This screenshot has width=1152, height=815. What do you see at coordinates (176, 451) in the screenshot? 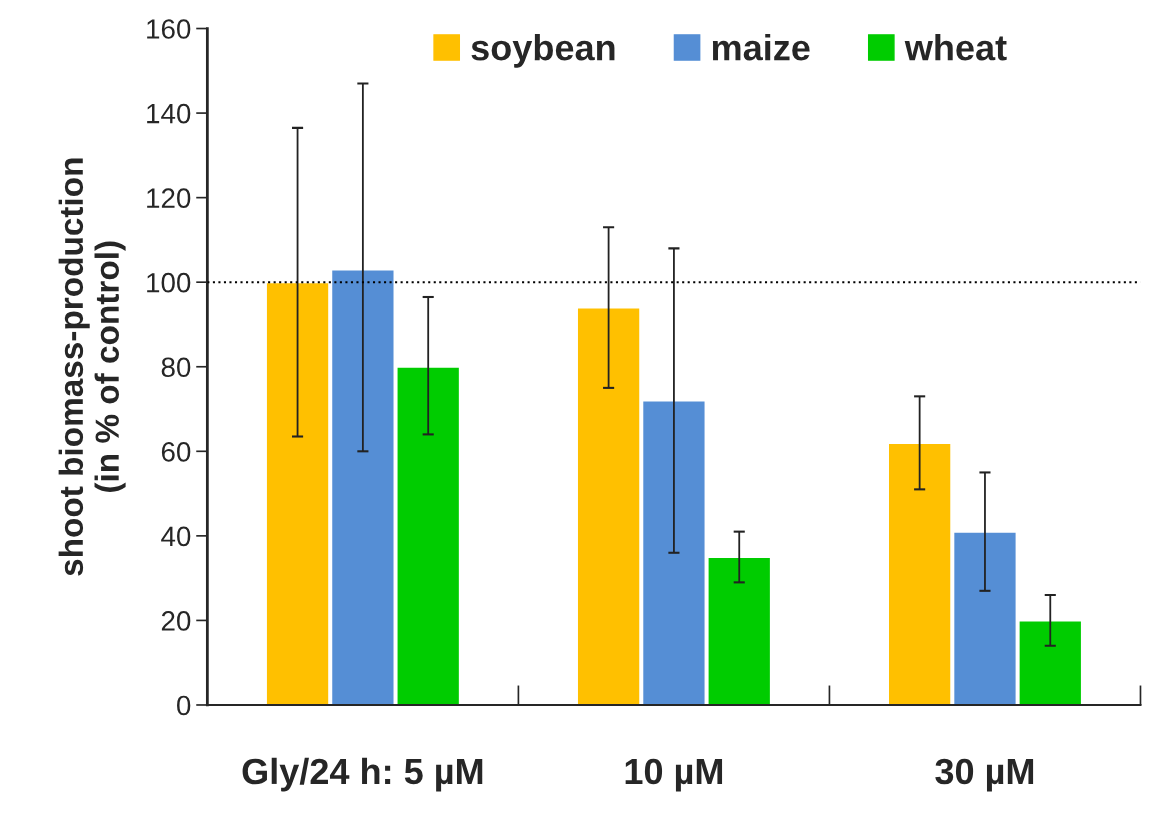
I see `y-tick-label: 60` at bounding box center [176, 451].